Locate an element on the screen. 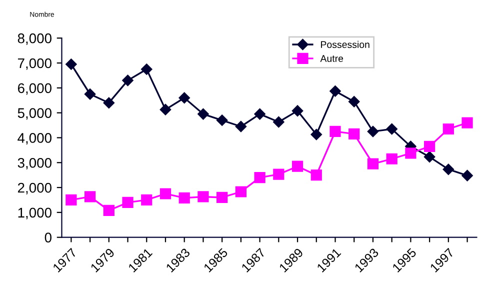  y-tick-label: 2,000 is located at coordinates (35, 188).